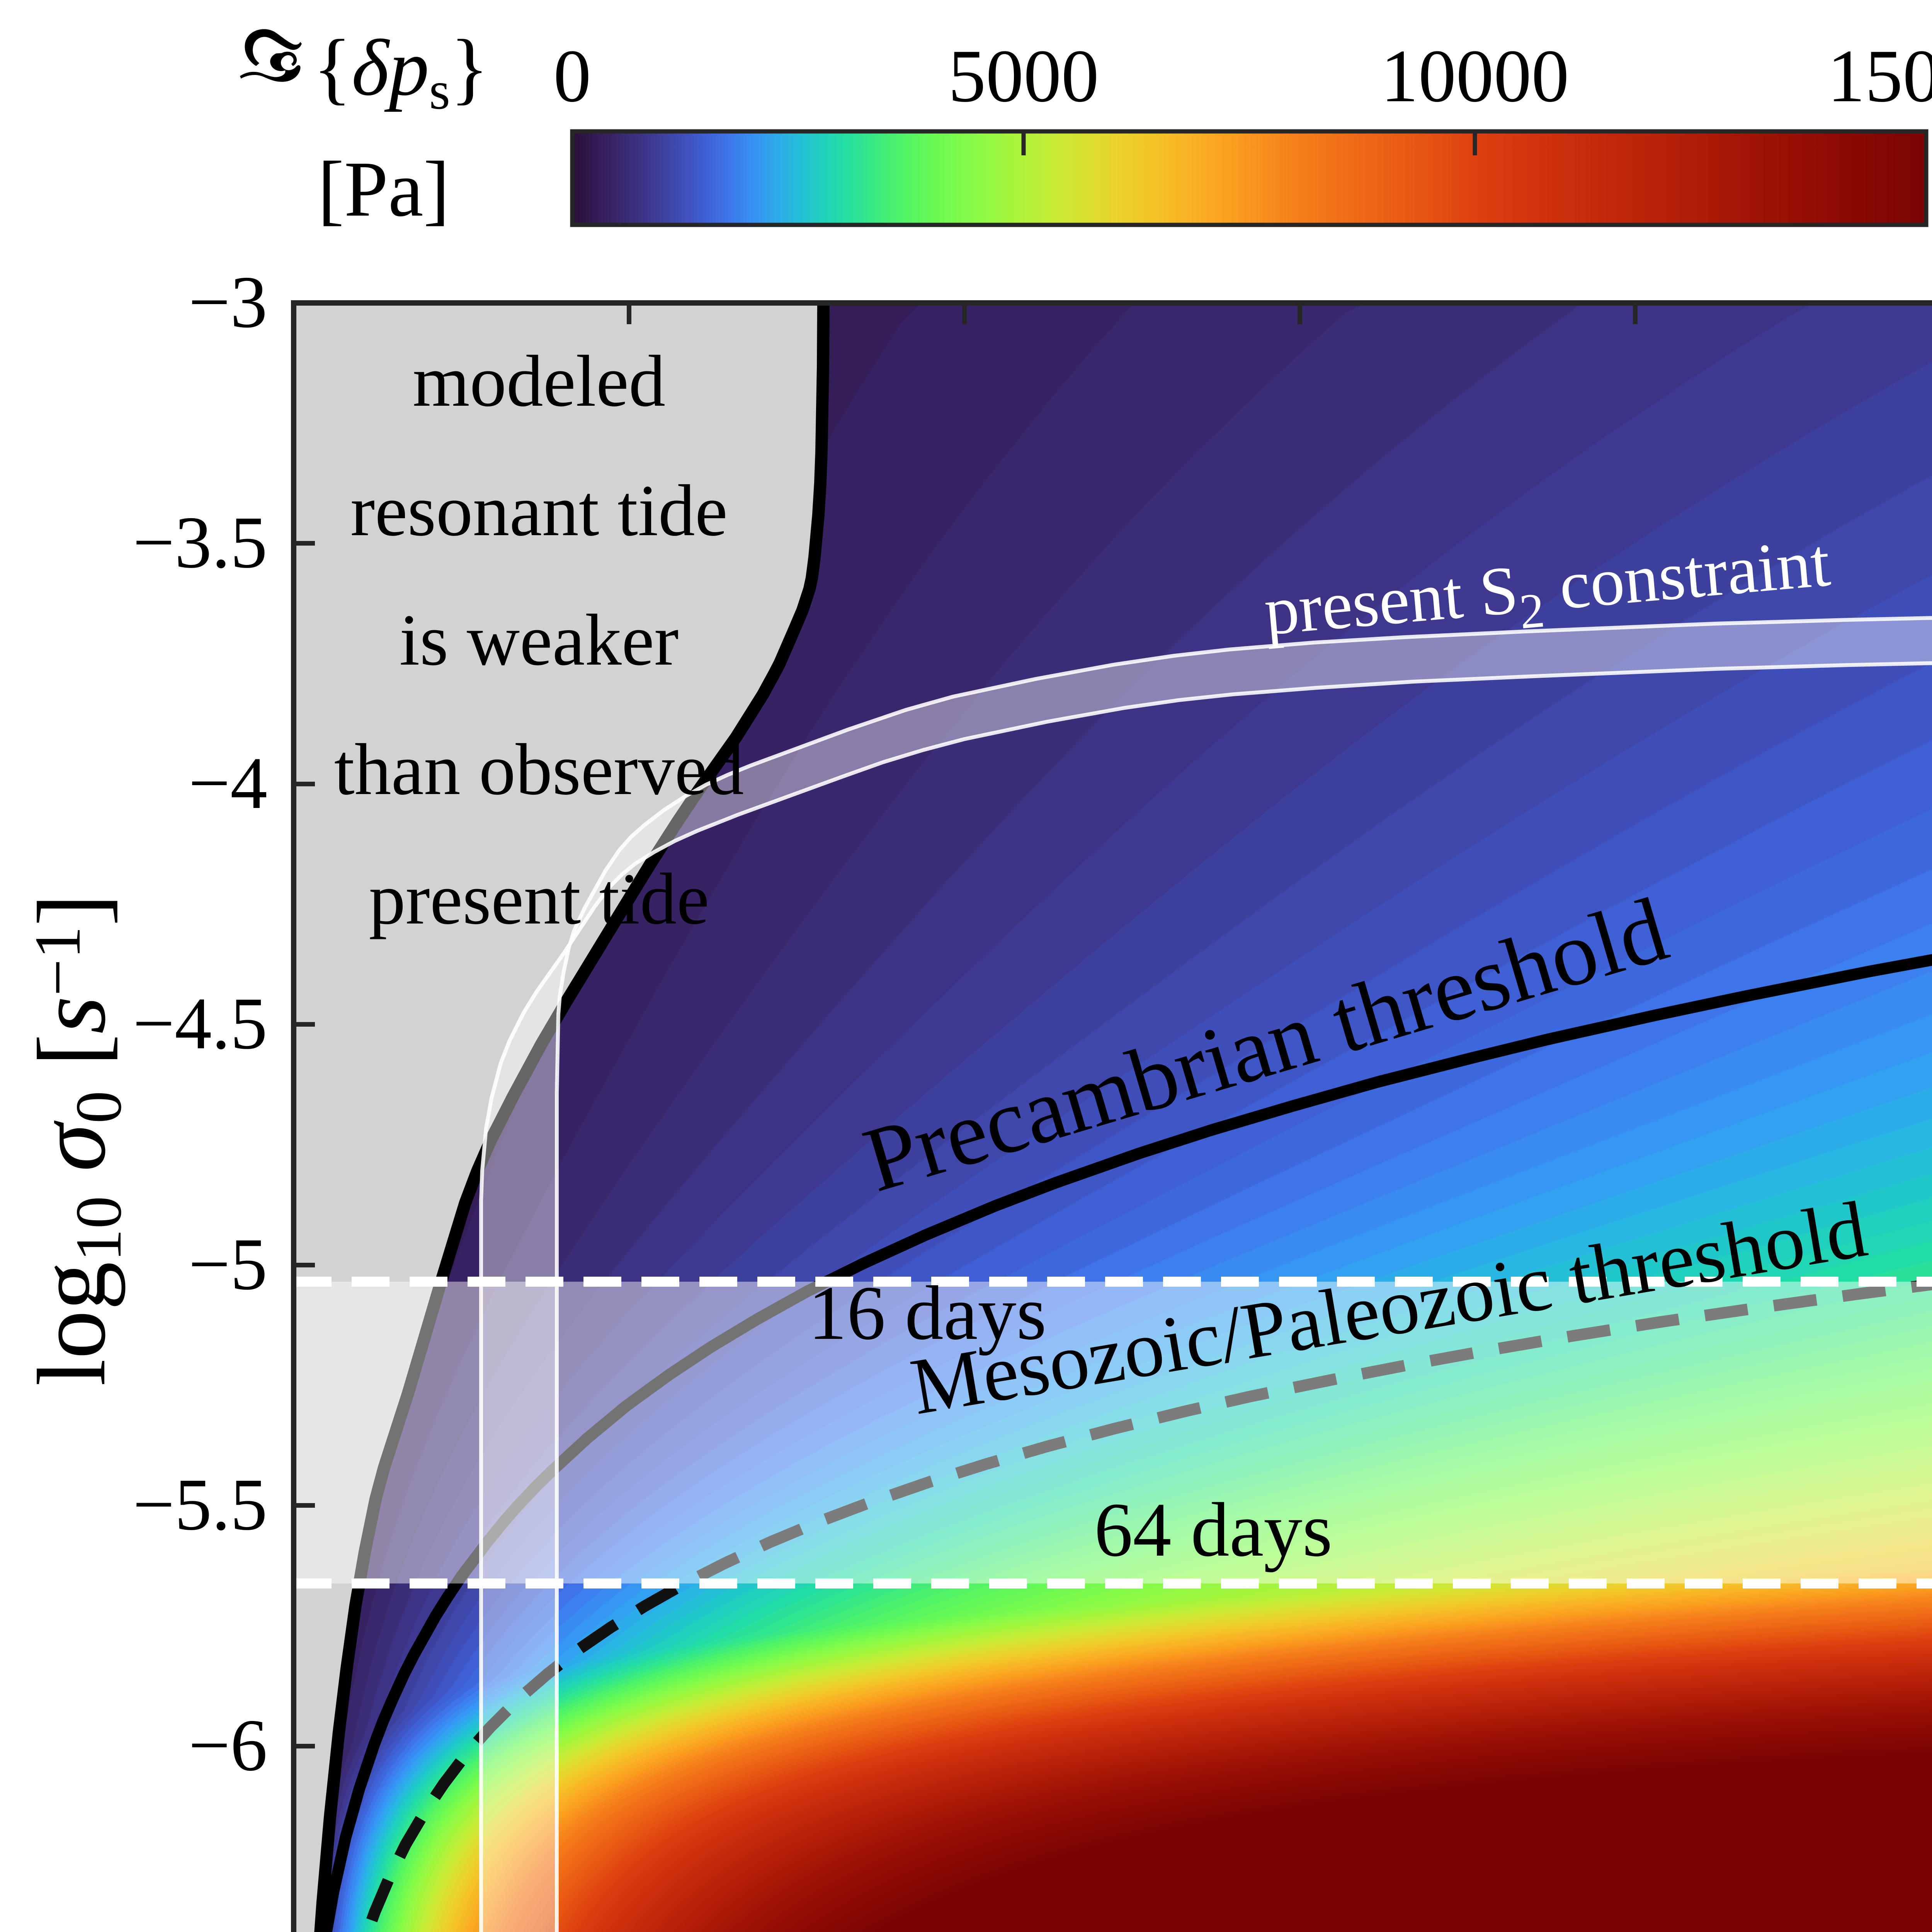 Image resolution: width=1932 pixels, height=1932 pixels. Describe the element at coordinates (1024, 76) in the screenshot. I see `svg-text: 5000` at that location.